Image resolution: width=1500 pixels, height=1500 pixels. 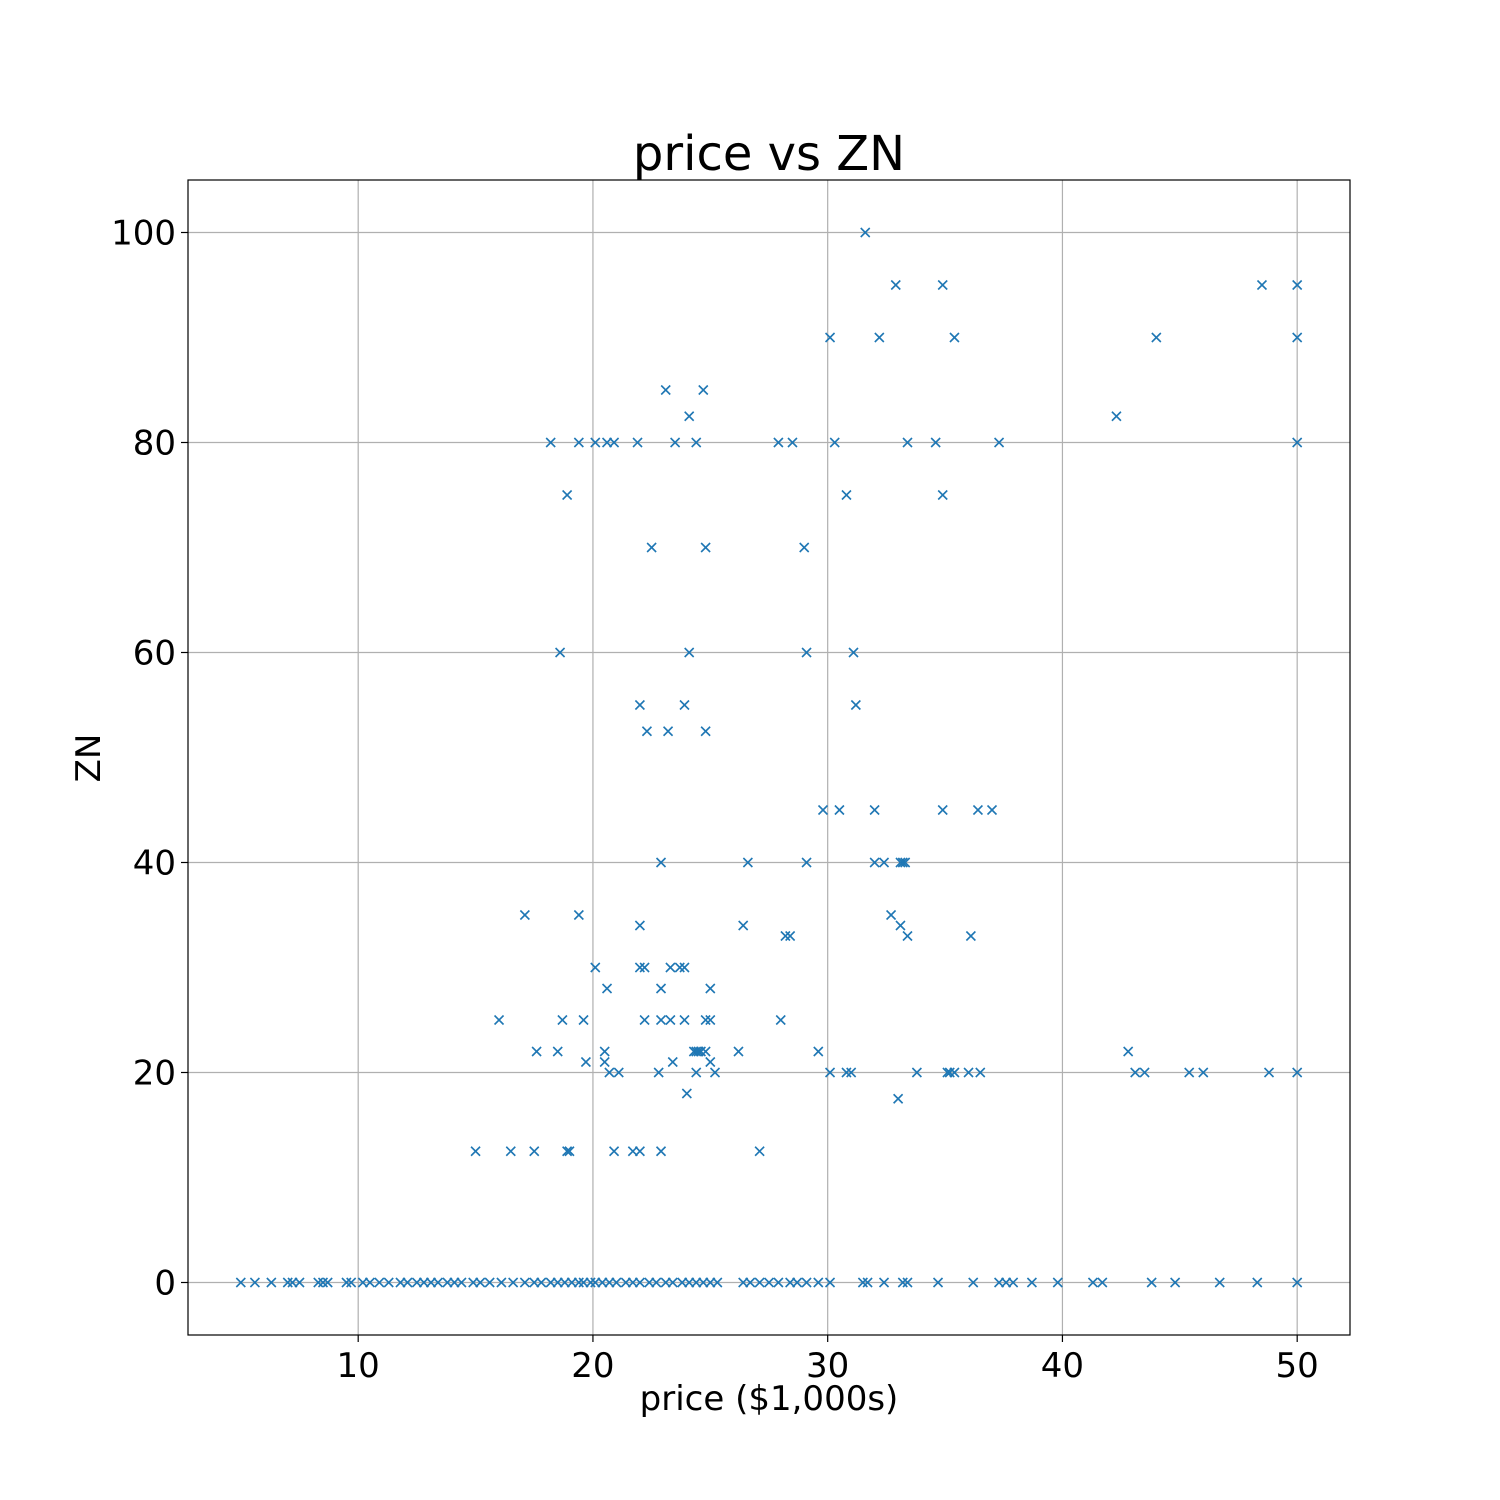 I want to click on chart-title: price vs ZN, so click(x=769, y=154).